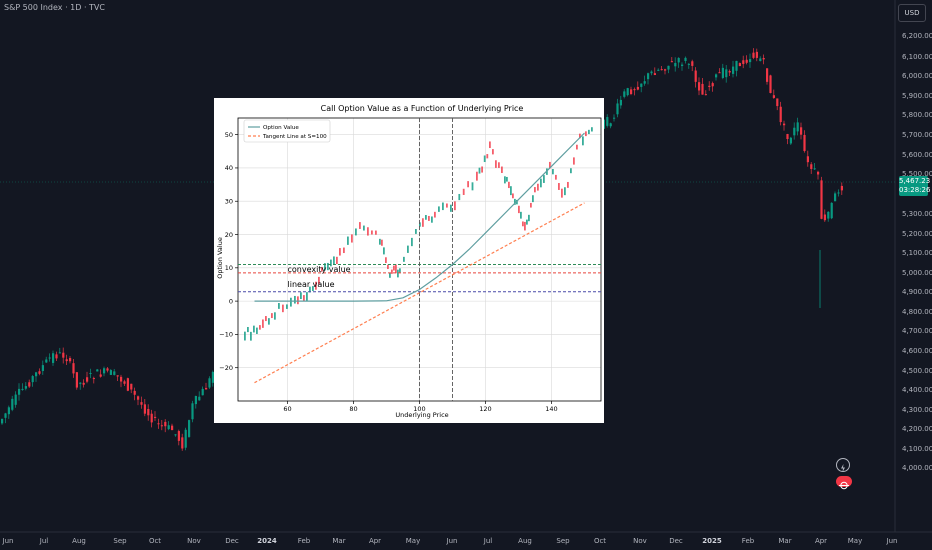 This screenshot has width=932, height=550. Describe the element at coordinates (231, 301) in the screenshot. I see `y-tick-label: 0` at that location.